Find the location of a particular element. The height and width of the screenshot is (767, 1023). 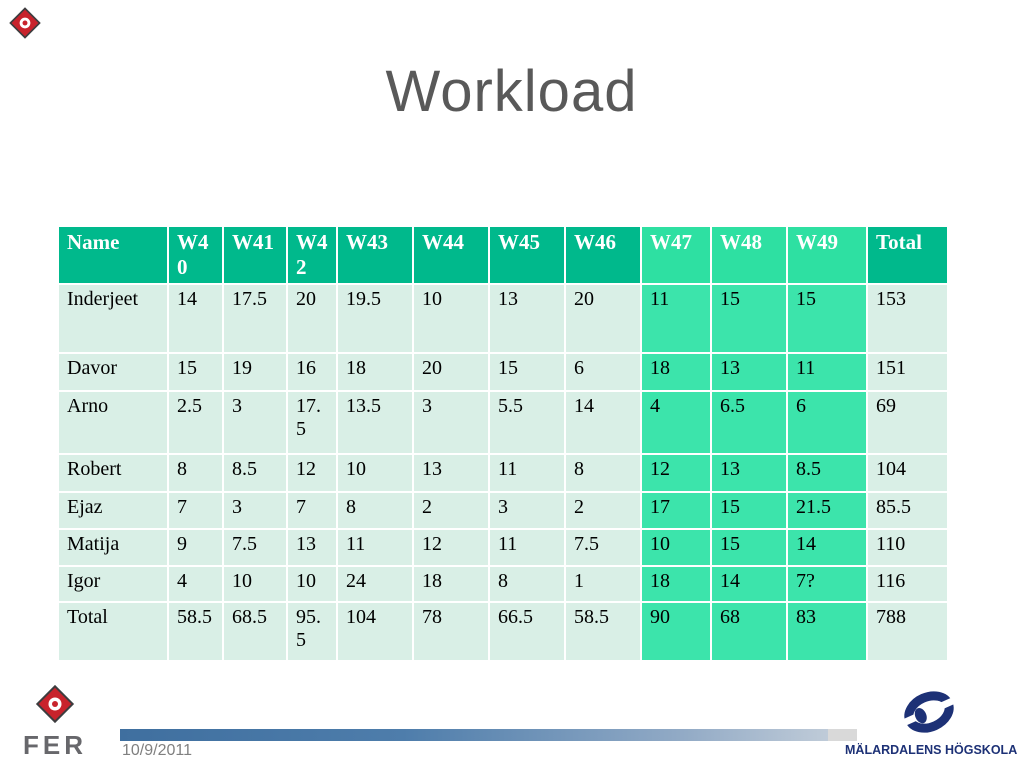

table-row-arno: Arno 2.5 3 17.5 13.5 3 5.5 14 4 6.5 6 69 is located at coordinates (503, 422).